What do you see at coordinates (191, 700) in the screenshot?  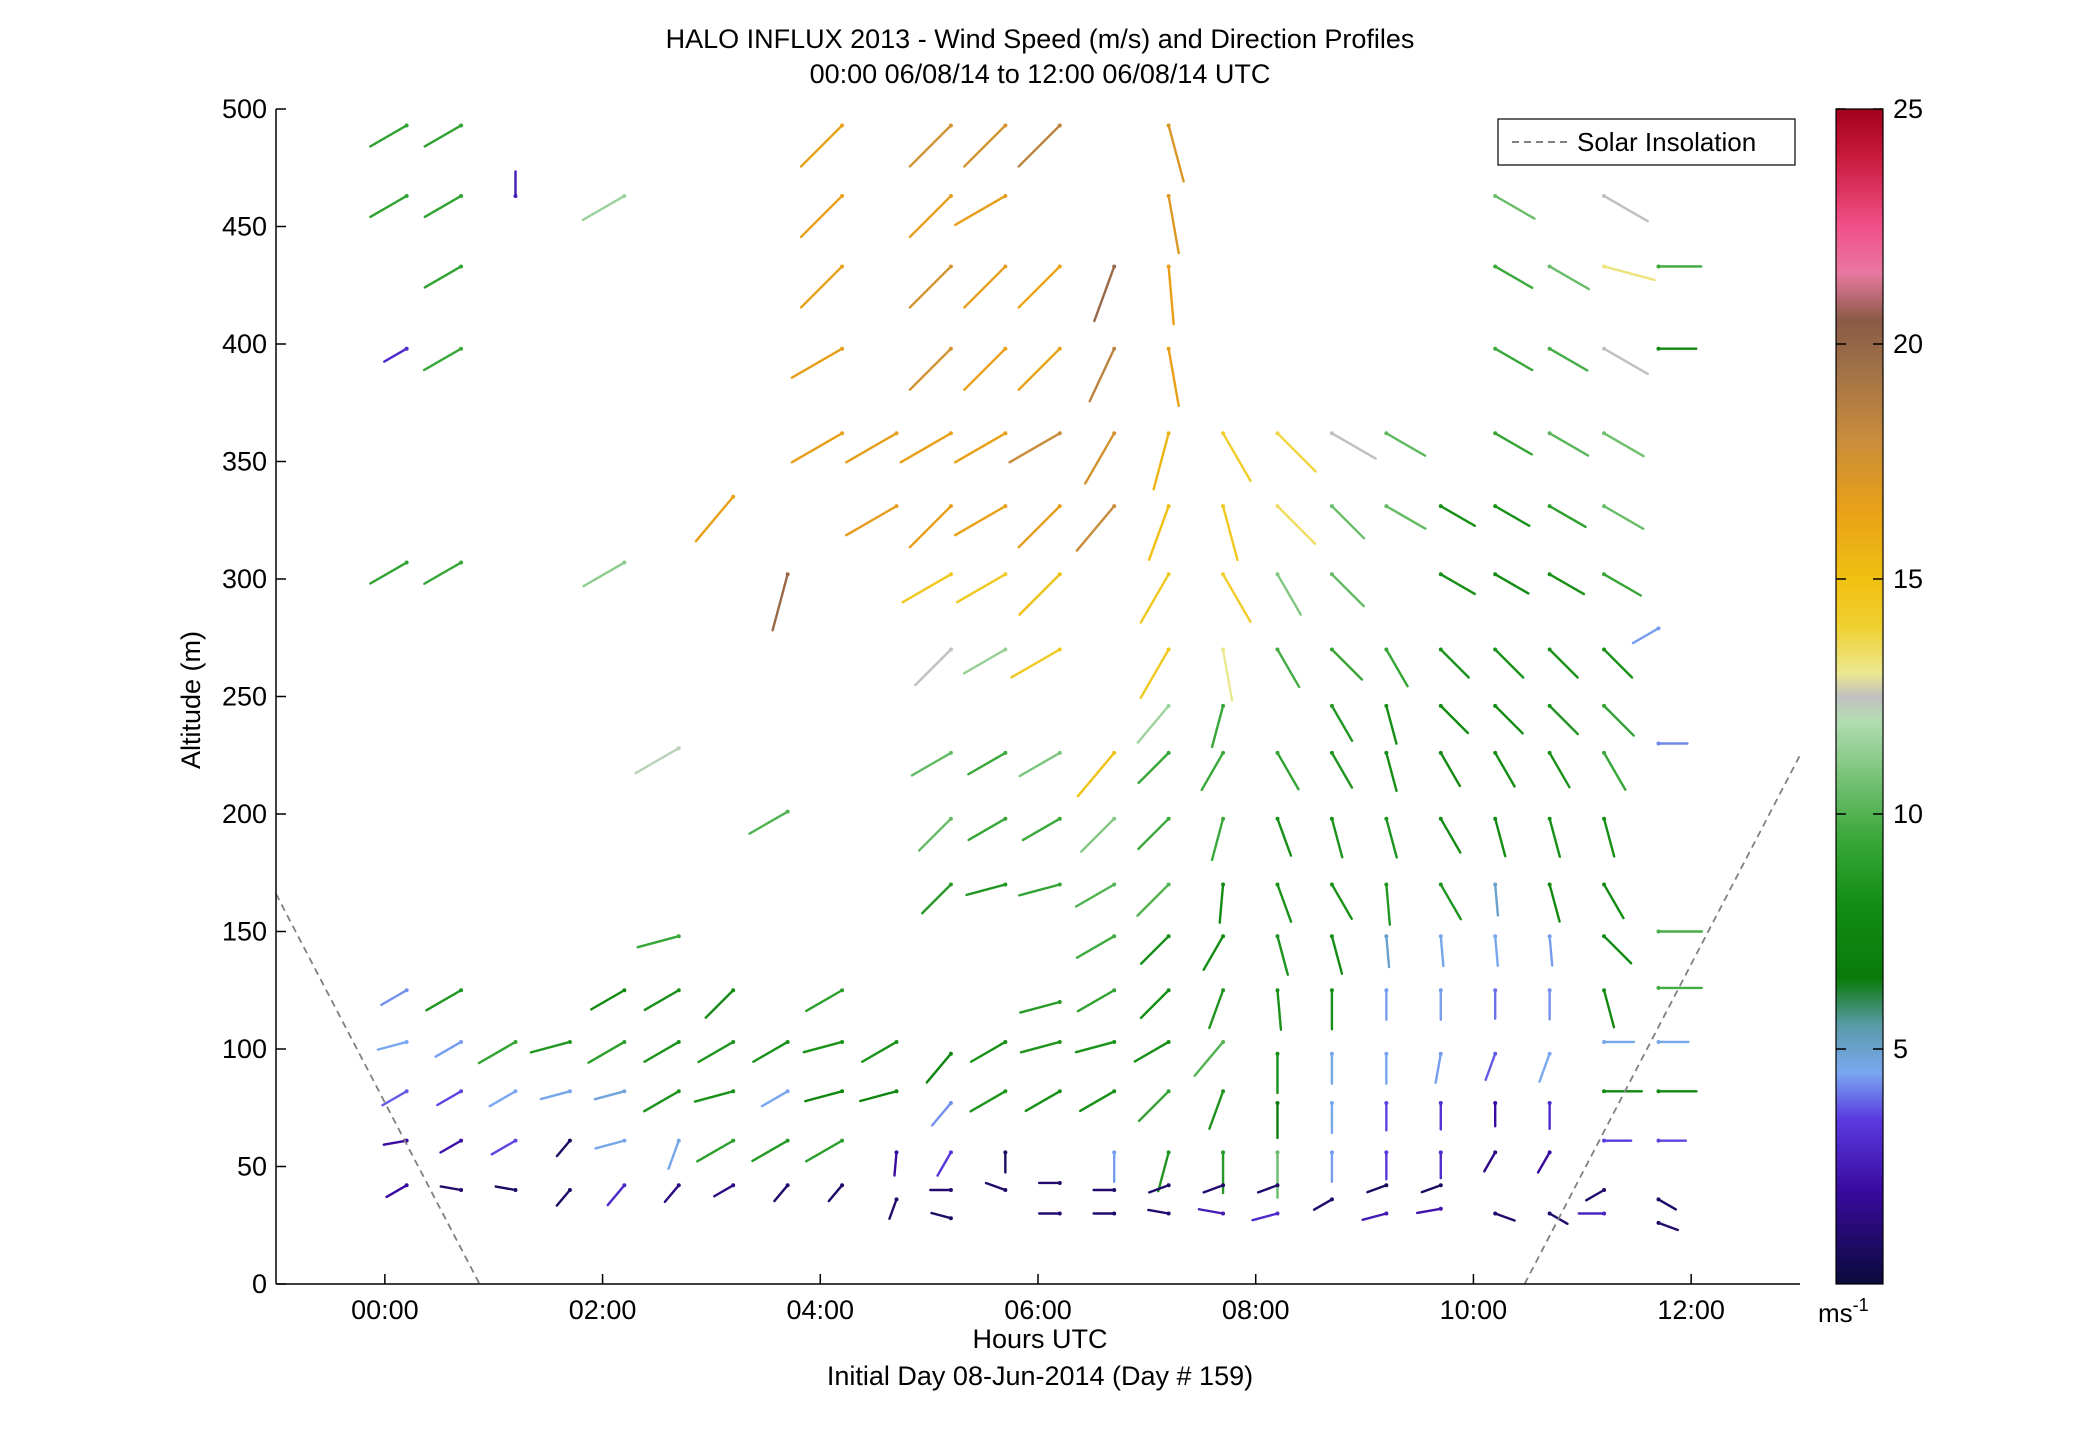 I see `y-axis-label: Altitude (m)` at bounding box center [191, 700].